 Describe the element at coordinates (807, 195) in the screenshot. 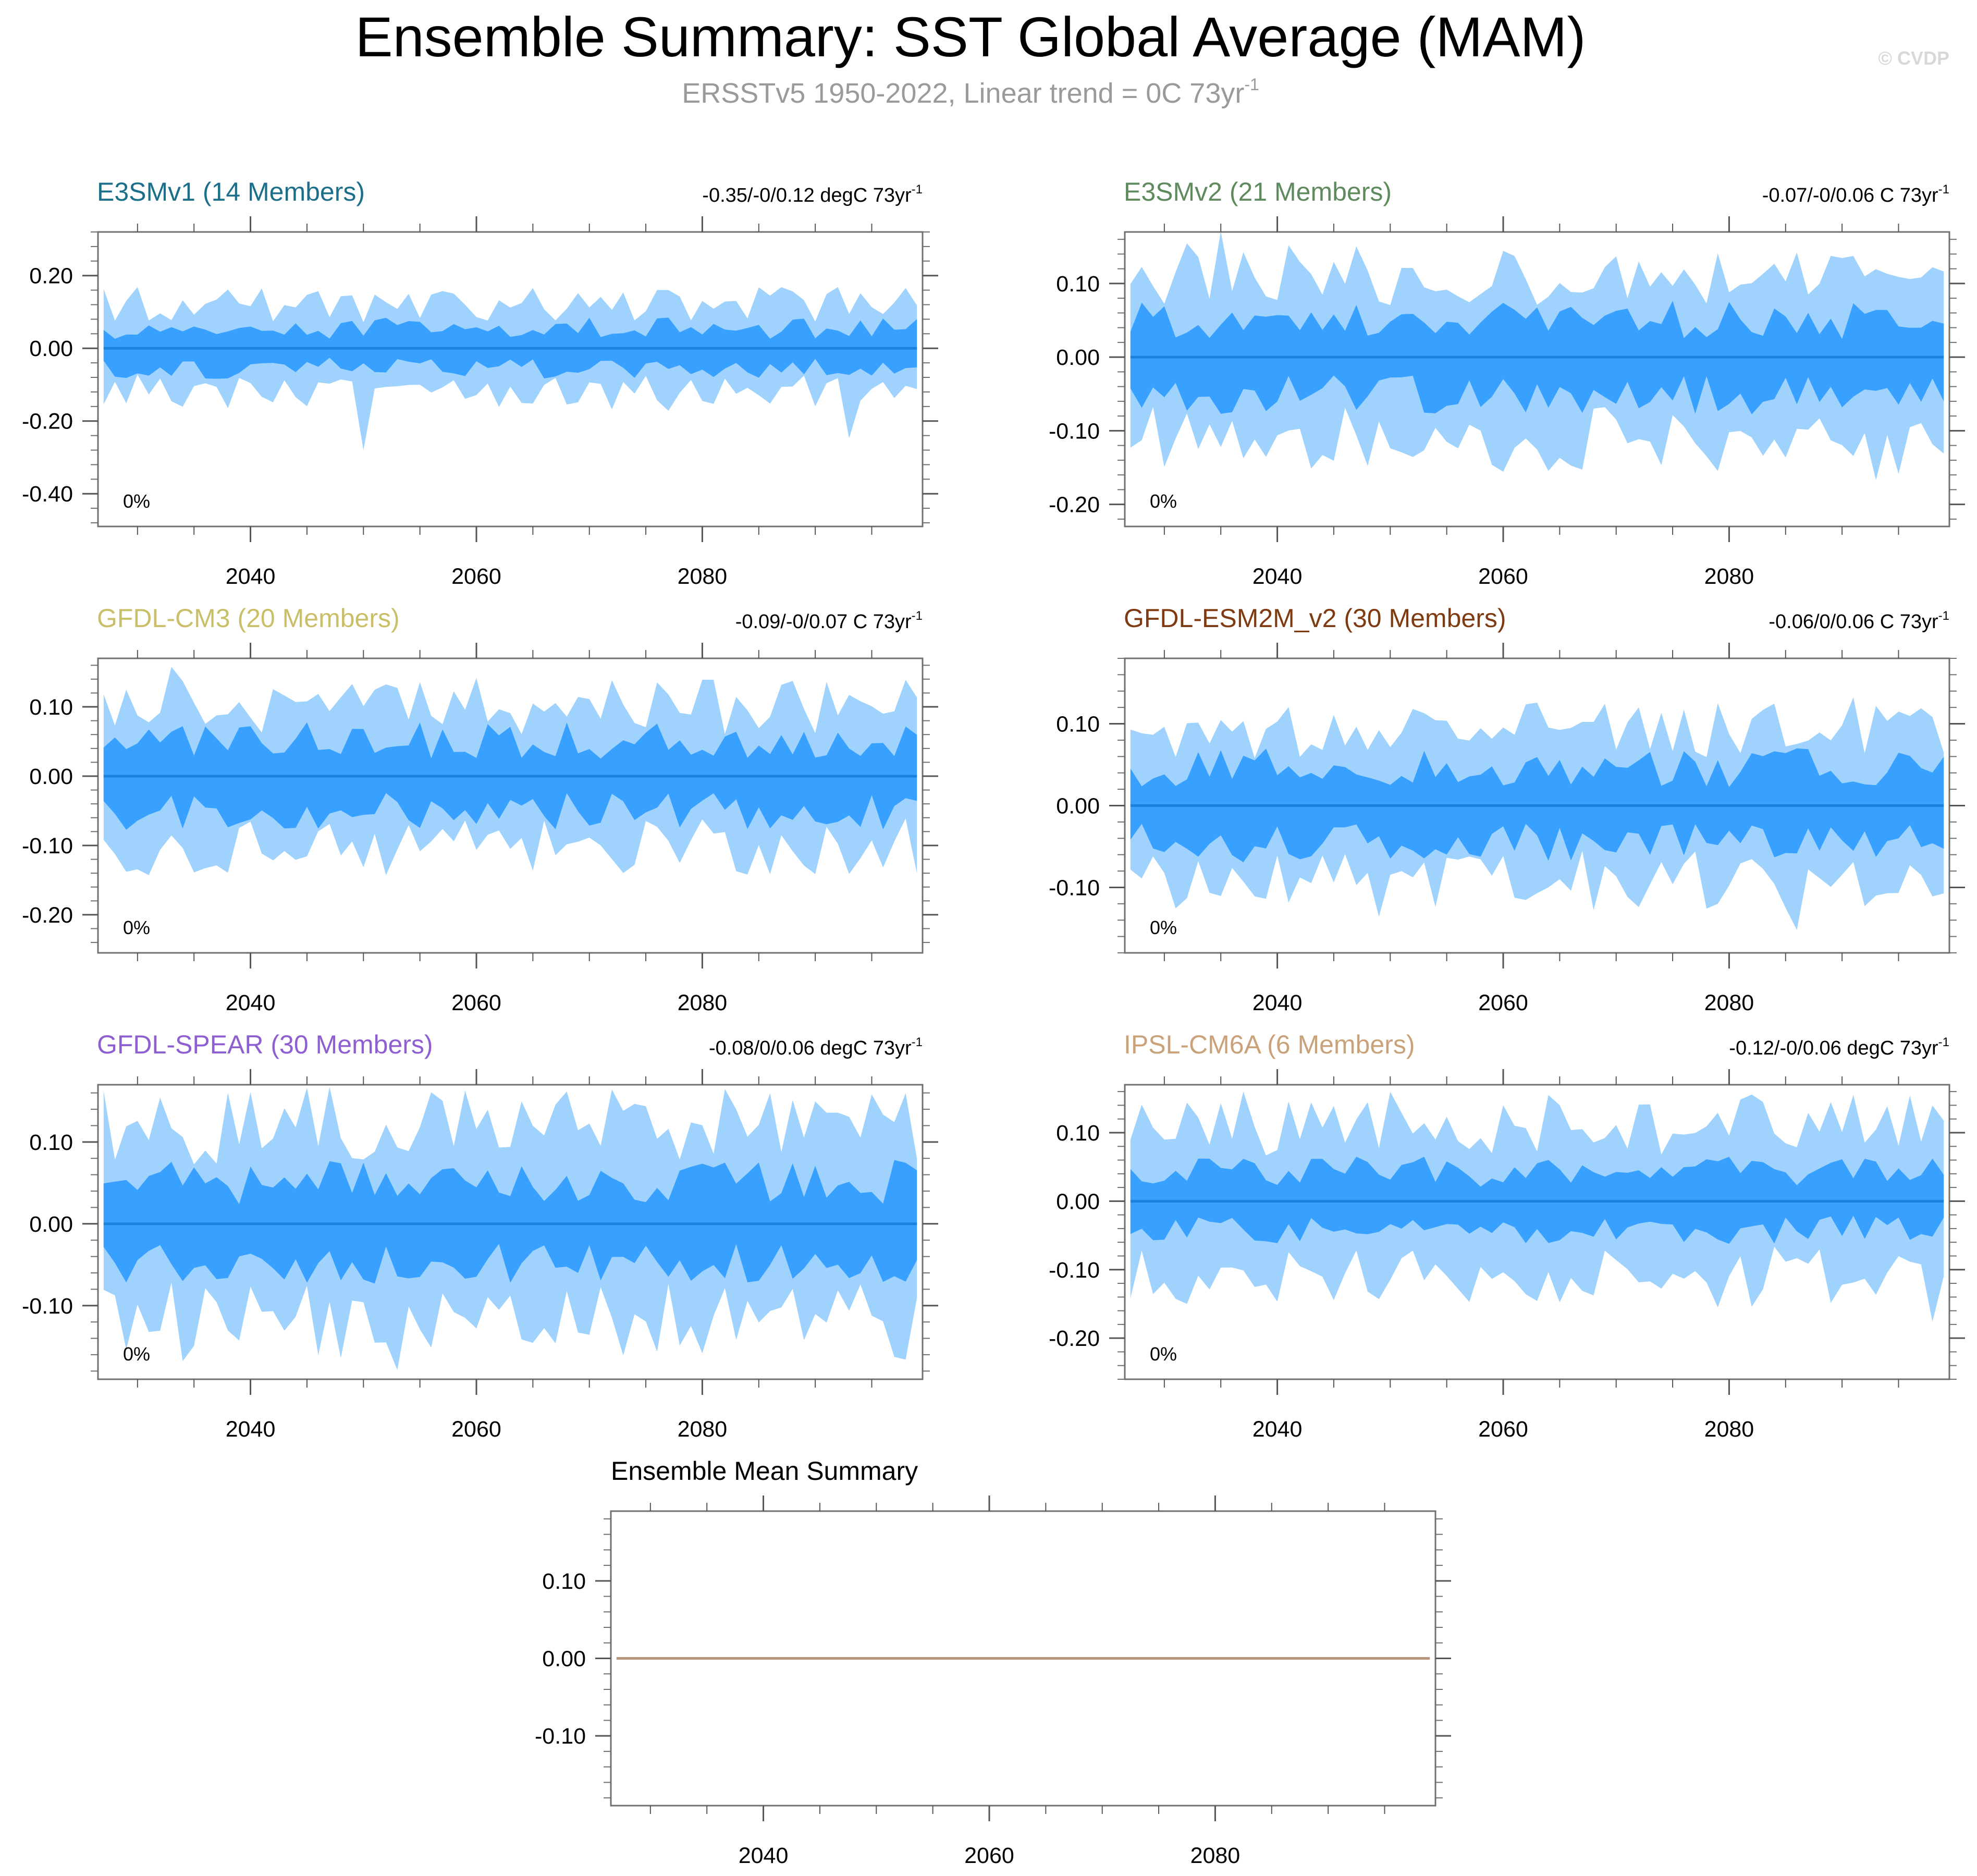

I see `trend-text: -0.35/-0/0.12 degC 73yr` at that location.